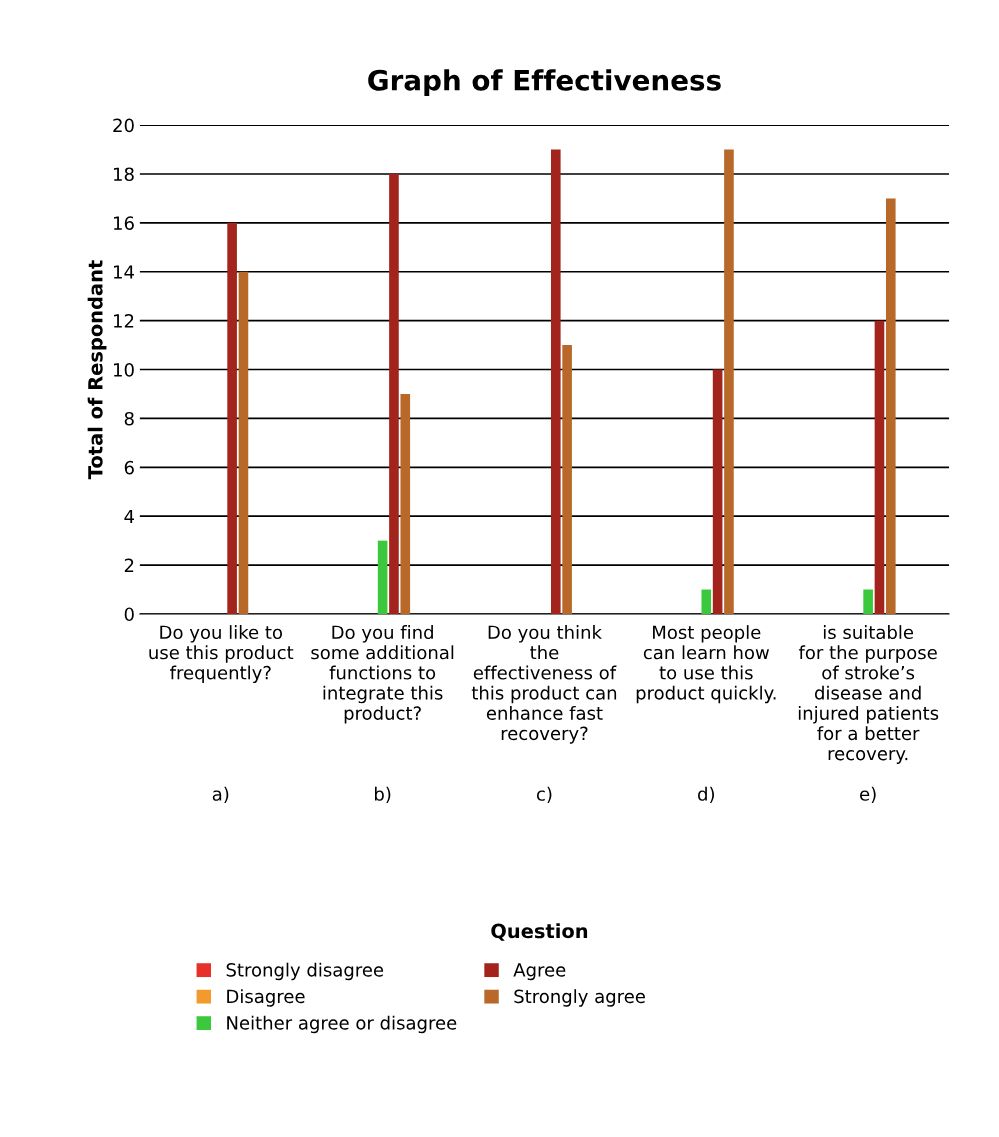 Image resolution: width=999 pixels, height=1137 pixels. I want to click on category-label: is suitable for the purpose of stroke’s disease and injured patients for a better recovery. e), so click(868, 714).